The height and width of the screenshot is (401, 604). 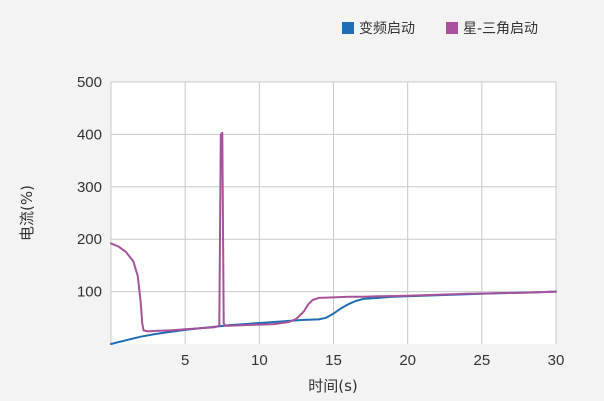 What do you see at coordinates (556, 360) in the screenshot?
I see `x-tick-label: 30` at bounding box center [556, 360].